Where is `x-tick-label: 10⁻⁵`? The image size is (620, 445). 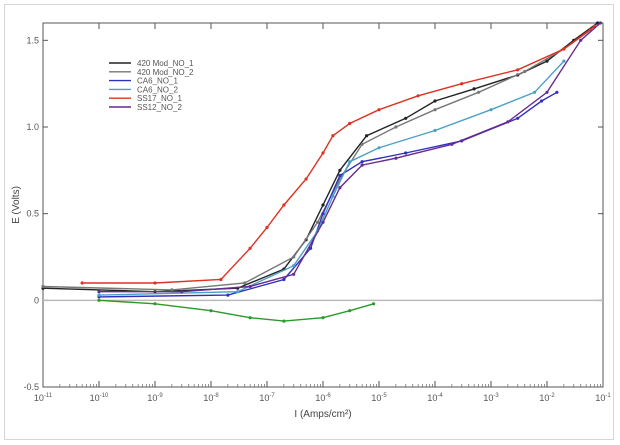 x-tick-label: 10⁻⁵ is located at coordinates (379, 398).